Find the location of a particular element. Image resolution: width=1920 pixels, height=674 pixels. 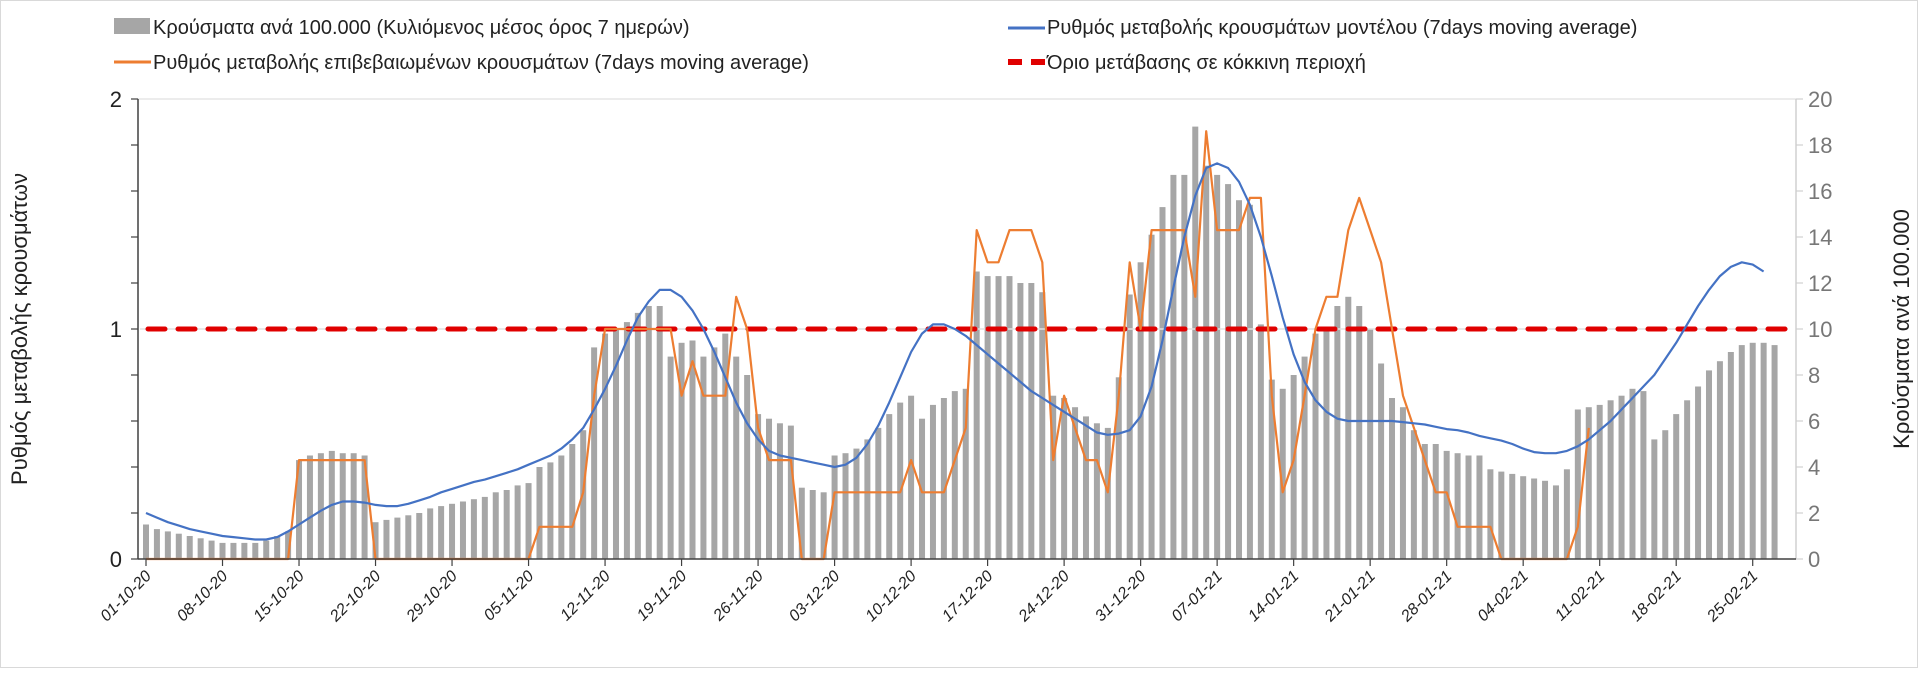

y-right-tick-label: 8 is located at coordinates (1814, 375).